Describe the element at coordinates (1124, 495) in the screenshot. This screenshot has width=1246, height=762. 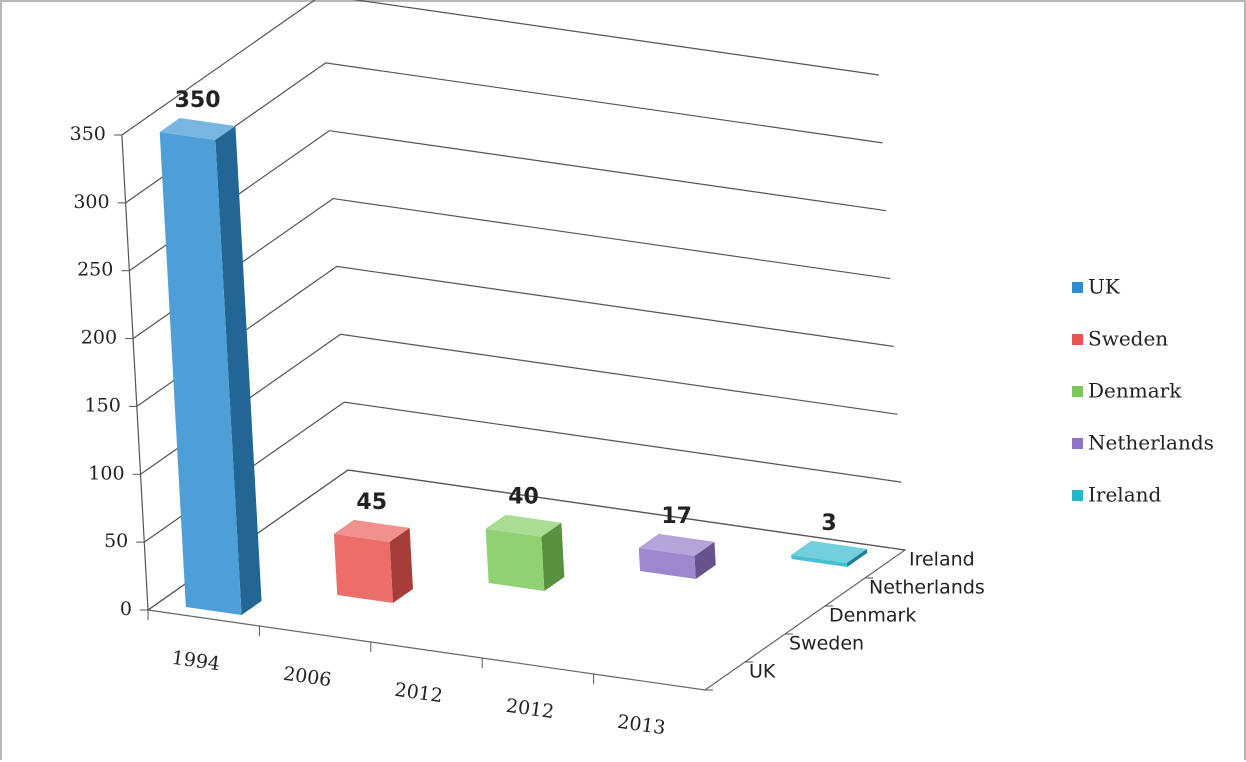
I see `legend-label: Ireland` at that location.